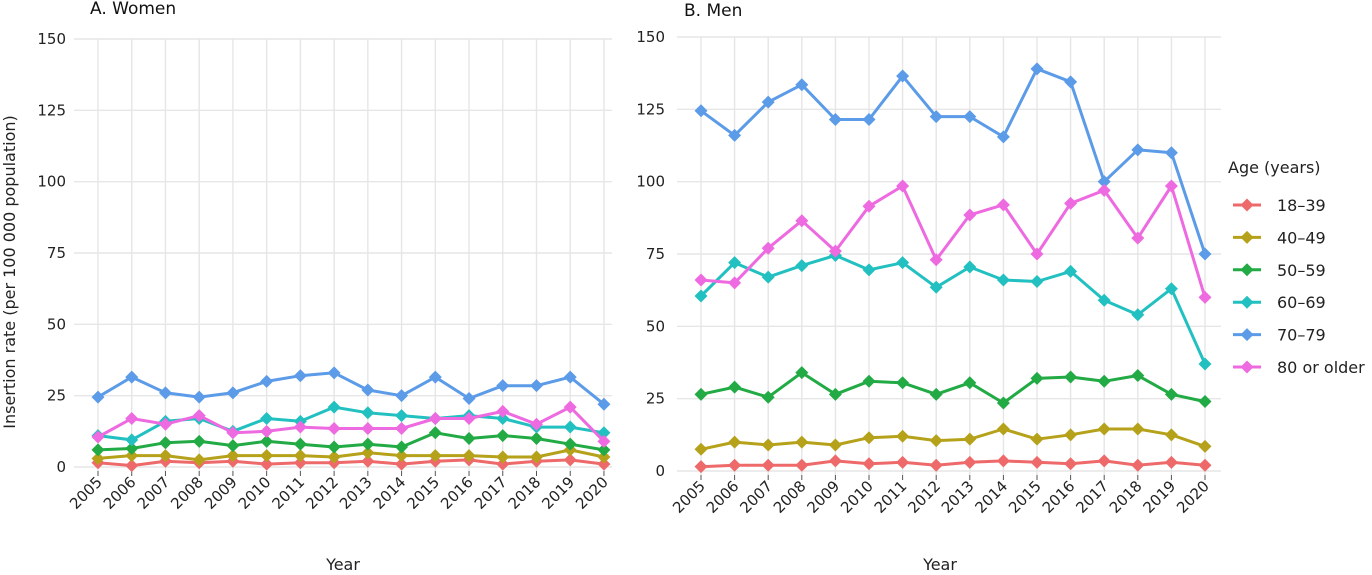  I want to click on x-tick-label: 2017, so click(491, 493).